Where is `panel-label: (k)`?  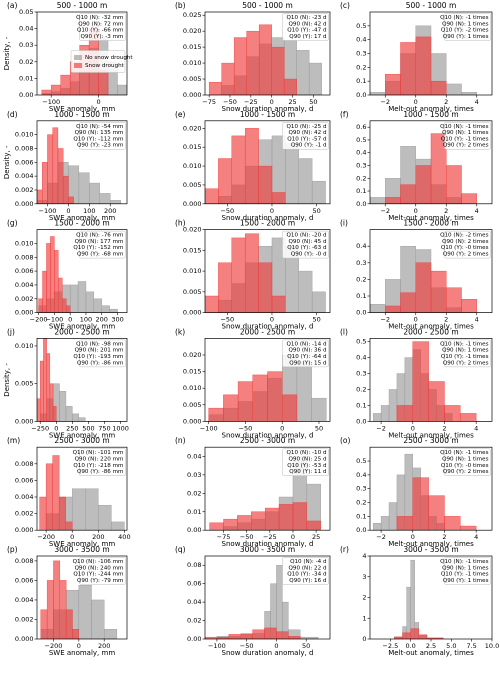
panel-label: (k) is located at coordinates (180, 331).